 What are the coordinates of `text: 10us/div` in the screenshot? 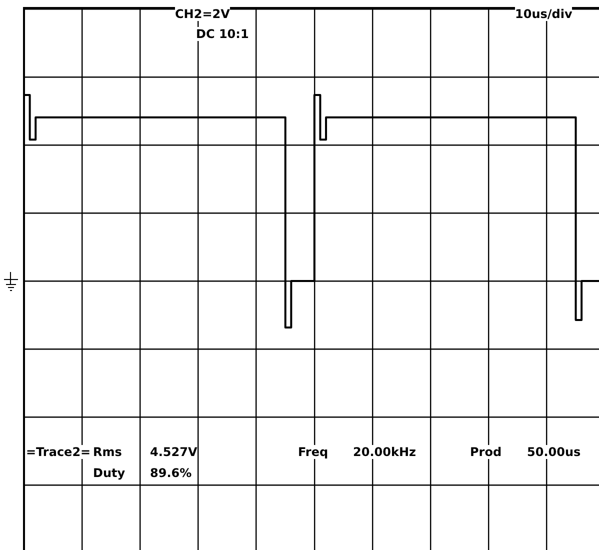 It's located at (543, 14).